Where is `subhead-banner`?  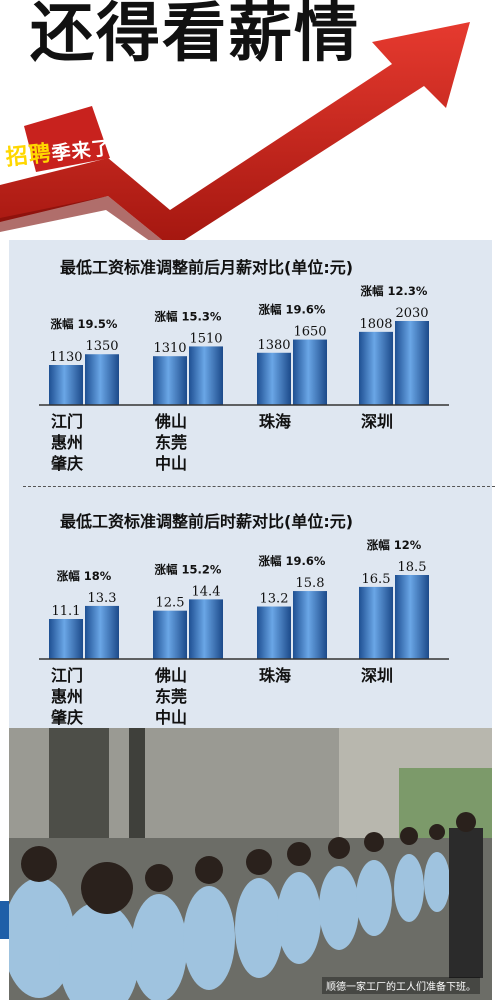 subhead-banner is located at coordinates (67, 139).